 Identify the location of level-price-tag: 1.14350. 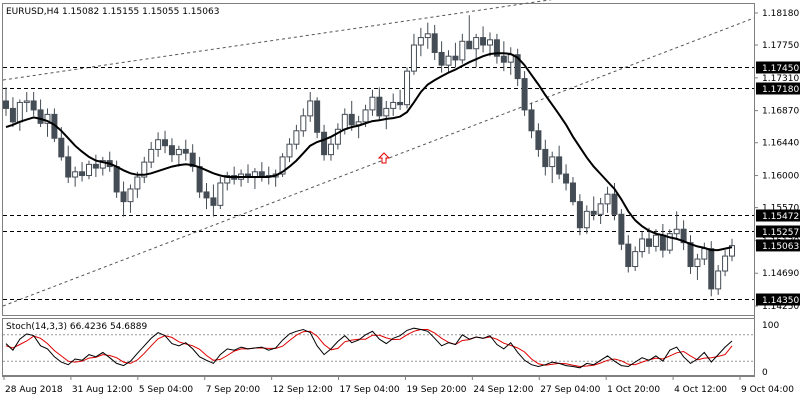
(778, 299).